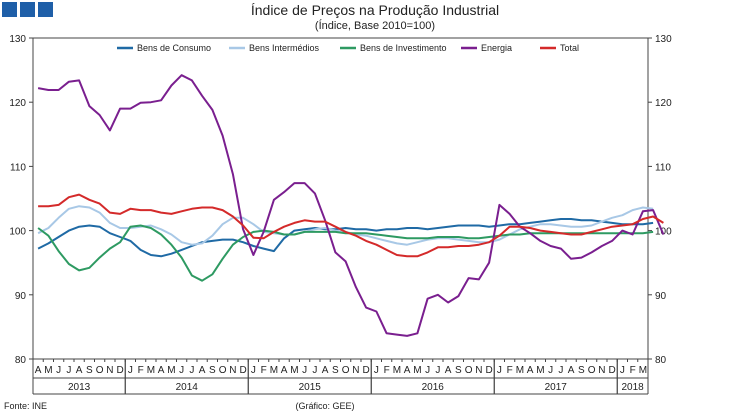 This screenshot has width=750, height=415. What do you see at coordinates (18, 167) in the screenshot?
I see `y-tick-label-left: 110` at bounding box center [18, 167].